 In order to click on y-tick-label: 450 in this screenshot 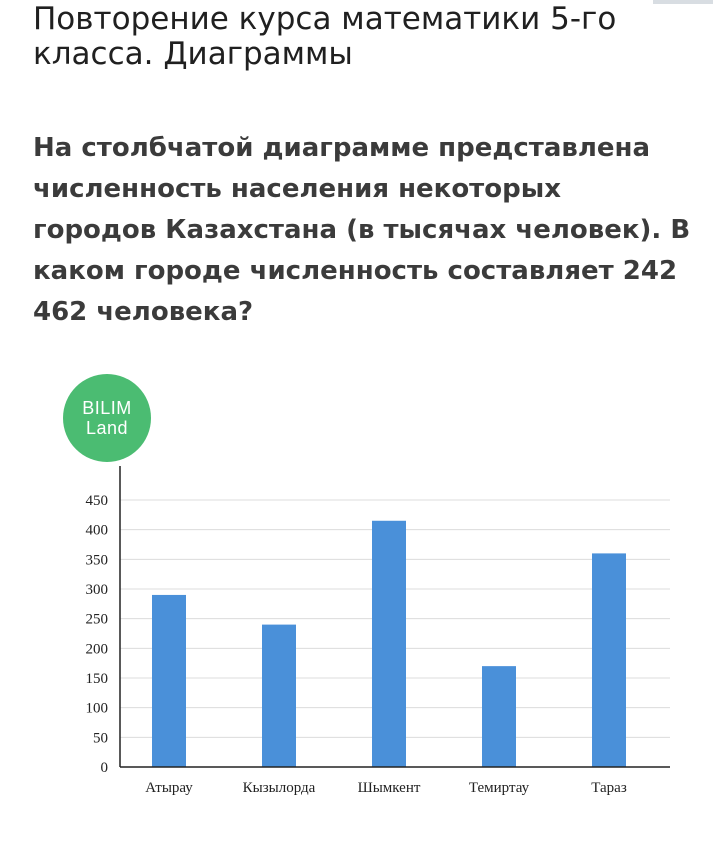, I will do `click(97, 501)`.